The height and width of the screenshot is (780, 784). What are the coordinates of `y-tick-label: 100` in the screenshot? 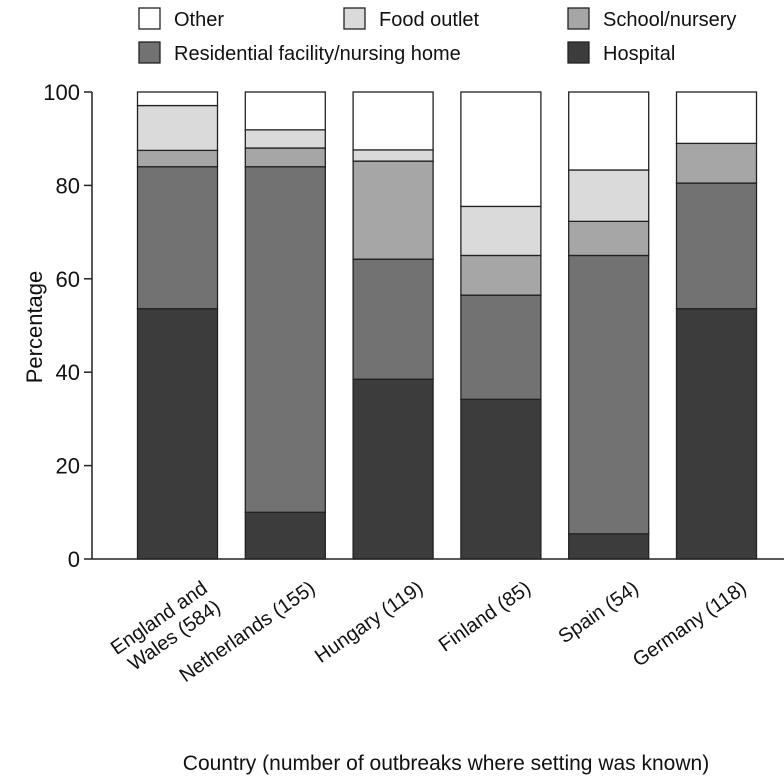 It's located at (61, 92).